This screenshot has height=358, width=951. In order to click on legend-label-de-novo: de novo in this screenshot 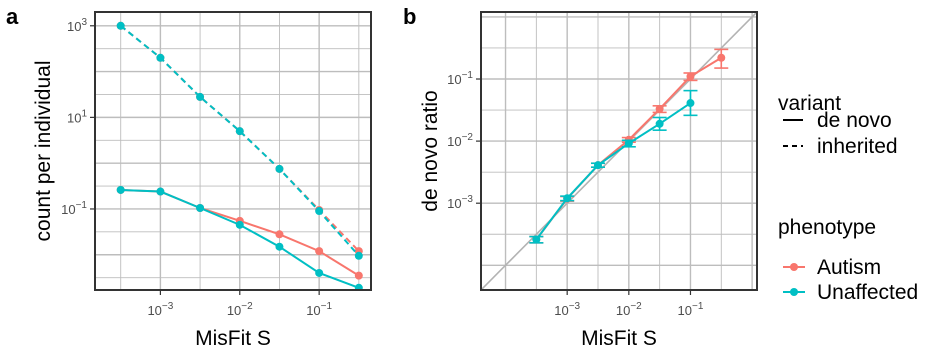, I will do `click(854, 120)`.